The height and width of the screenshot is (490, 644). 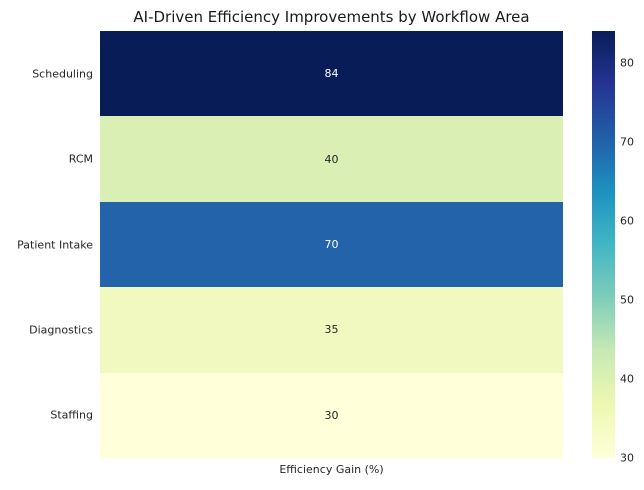 I want to click on colorbar-tick-30: 30, so click(x=627, y=458).